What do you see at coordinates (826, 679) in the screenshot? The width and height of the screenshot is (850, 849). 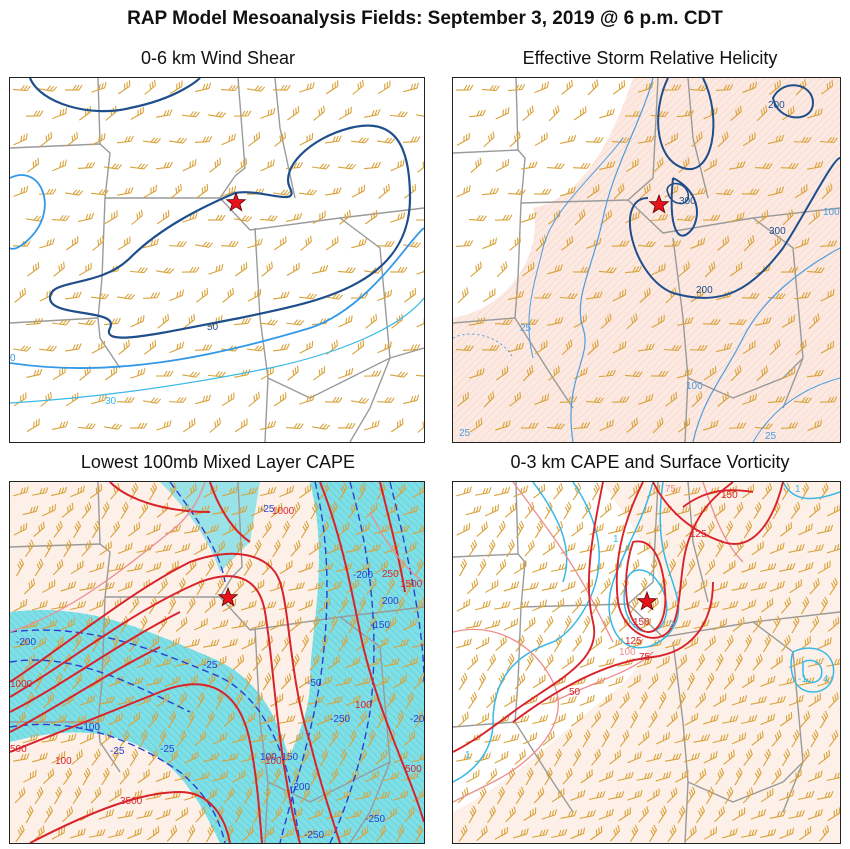 I see `contour-label: 4` at bounding box center [826, 679].